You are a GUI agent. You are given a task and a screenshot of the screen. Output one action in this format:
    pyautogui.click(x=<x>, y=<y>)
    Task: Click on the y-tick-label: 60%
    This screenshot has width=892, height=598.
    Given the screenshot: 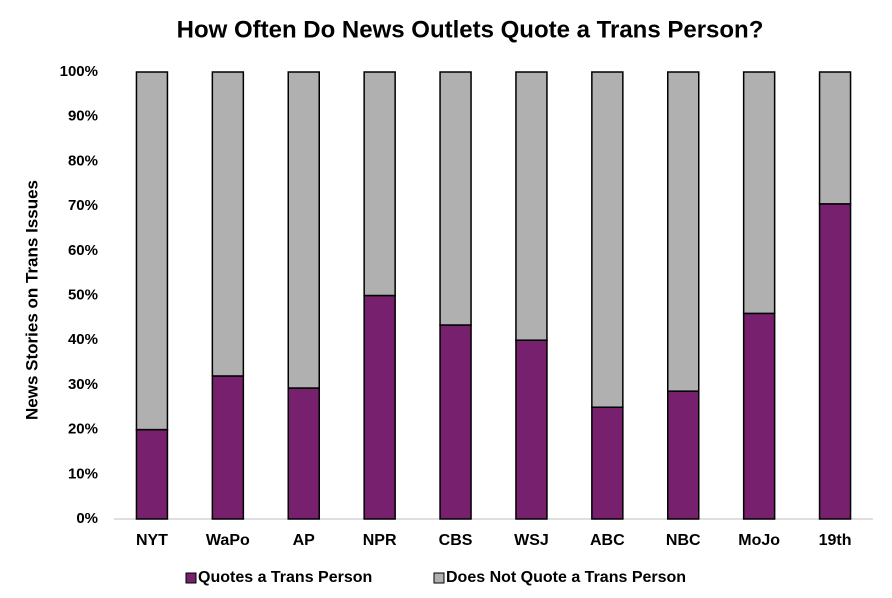 What is the action you would take?
    pyautogui.click(x=83, y=250)
    